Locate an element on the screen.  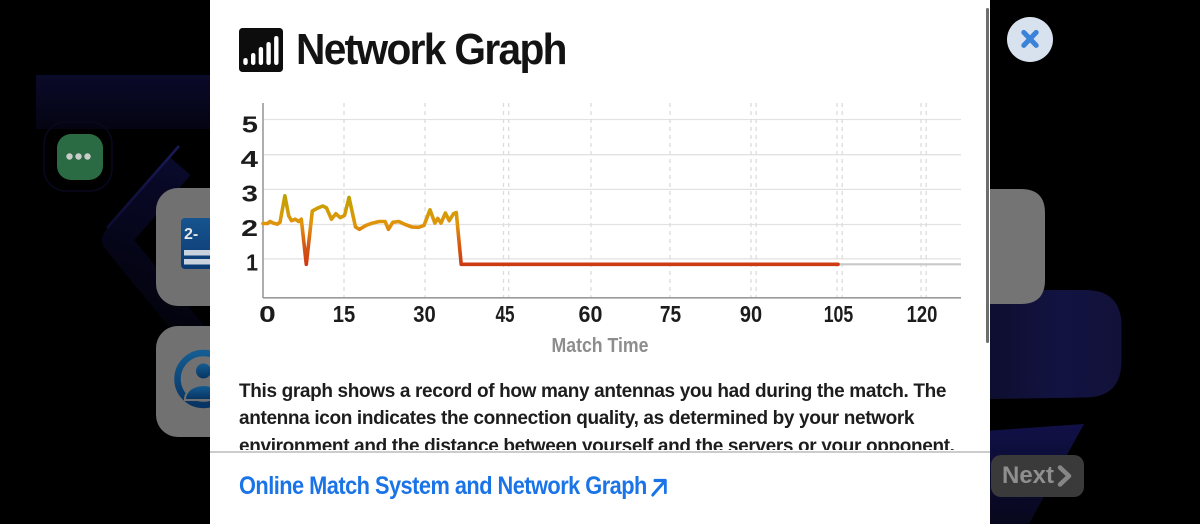
svg-text: 30 is located at coordinates (424, 314).